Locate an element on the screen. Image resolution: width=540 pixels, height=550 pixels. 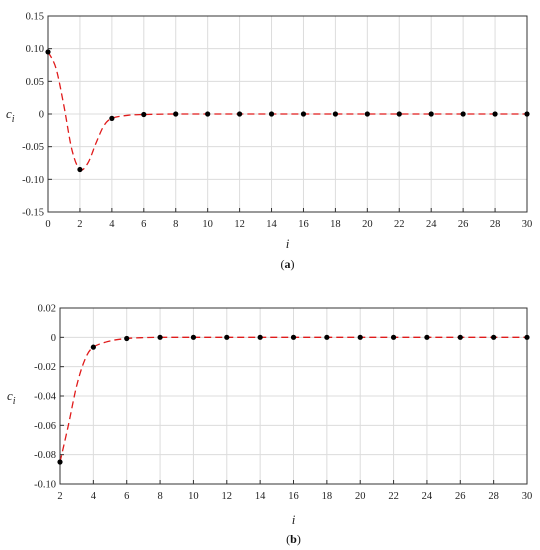
y-tick-label: 0.15 is located at coordinates (35, 17).